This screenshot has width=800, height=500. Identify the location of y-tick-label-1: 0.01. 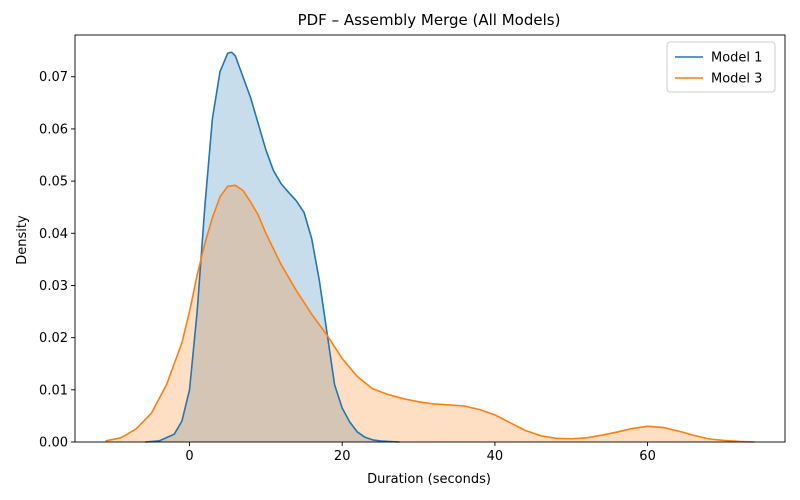
(53, 390).